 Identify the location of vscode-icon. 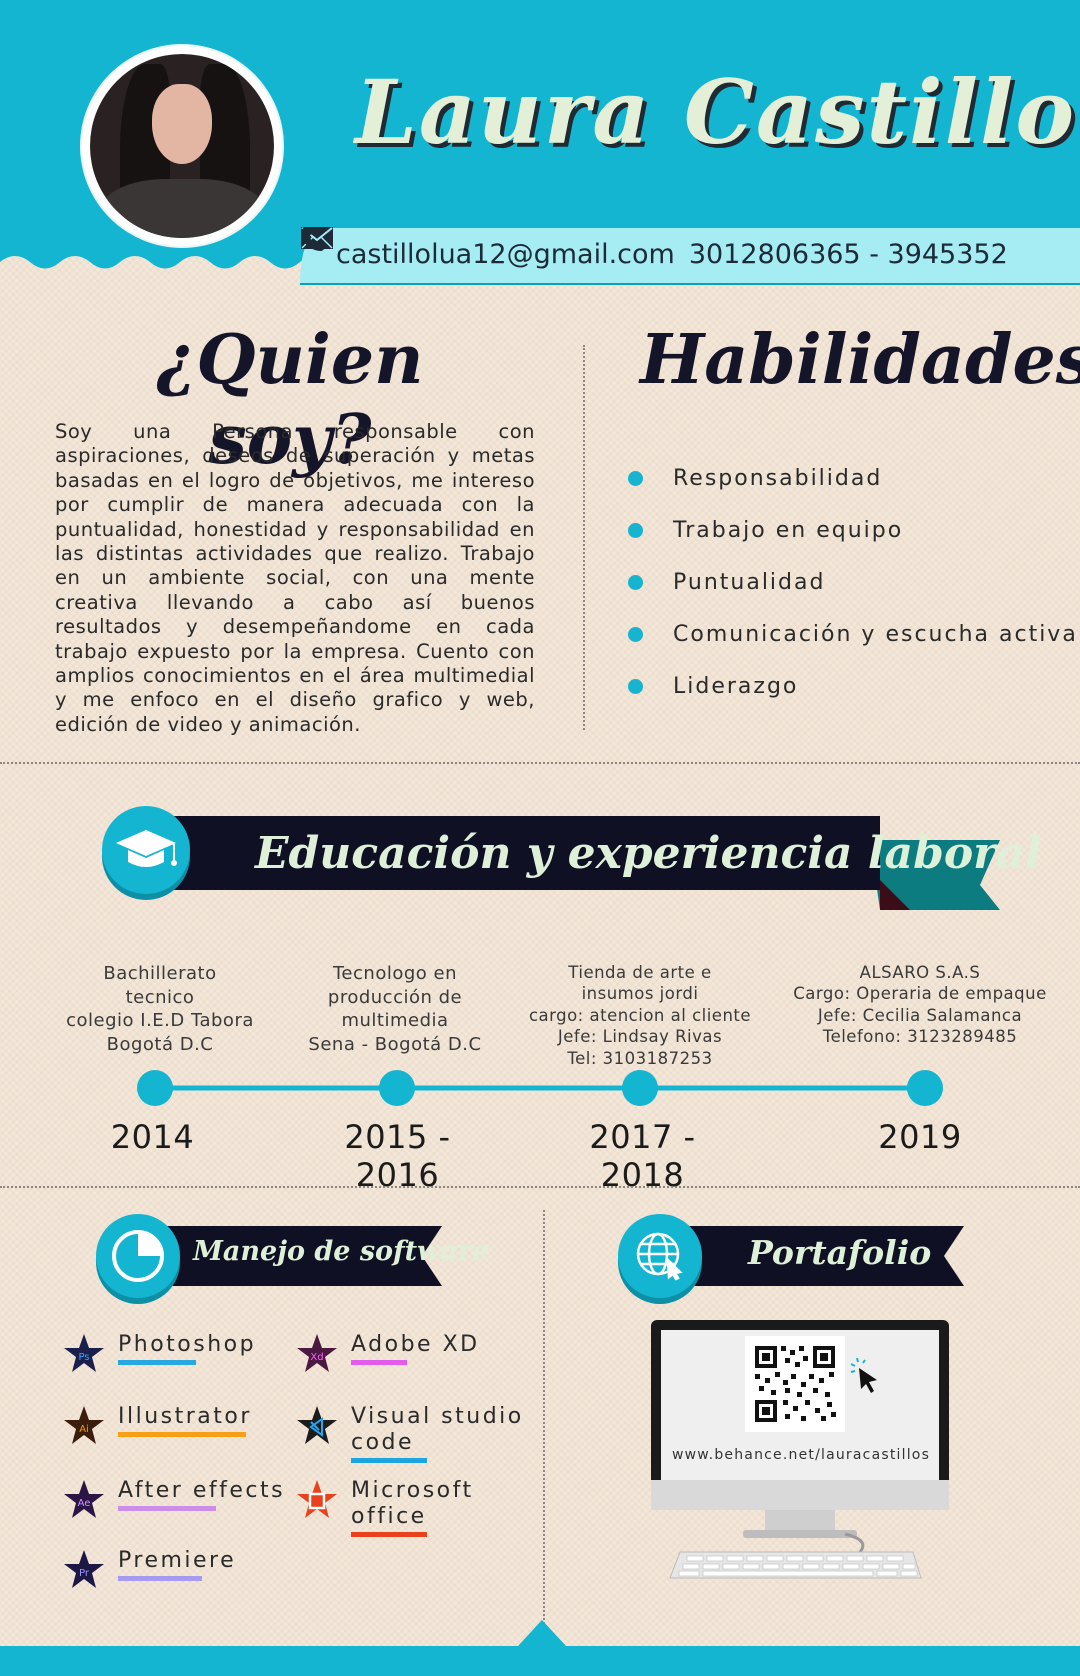
(317, 1425).